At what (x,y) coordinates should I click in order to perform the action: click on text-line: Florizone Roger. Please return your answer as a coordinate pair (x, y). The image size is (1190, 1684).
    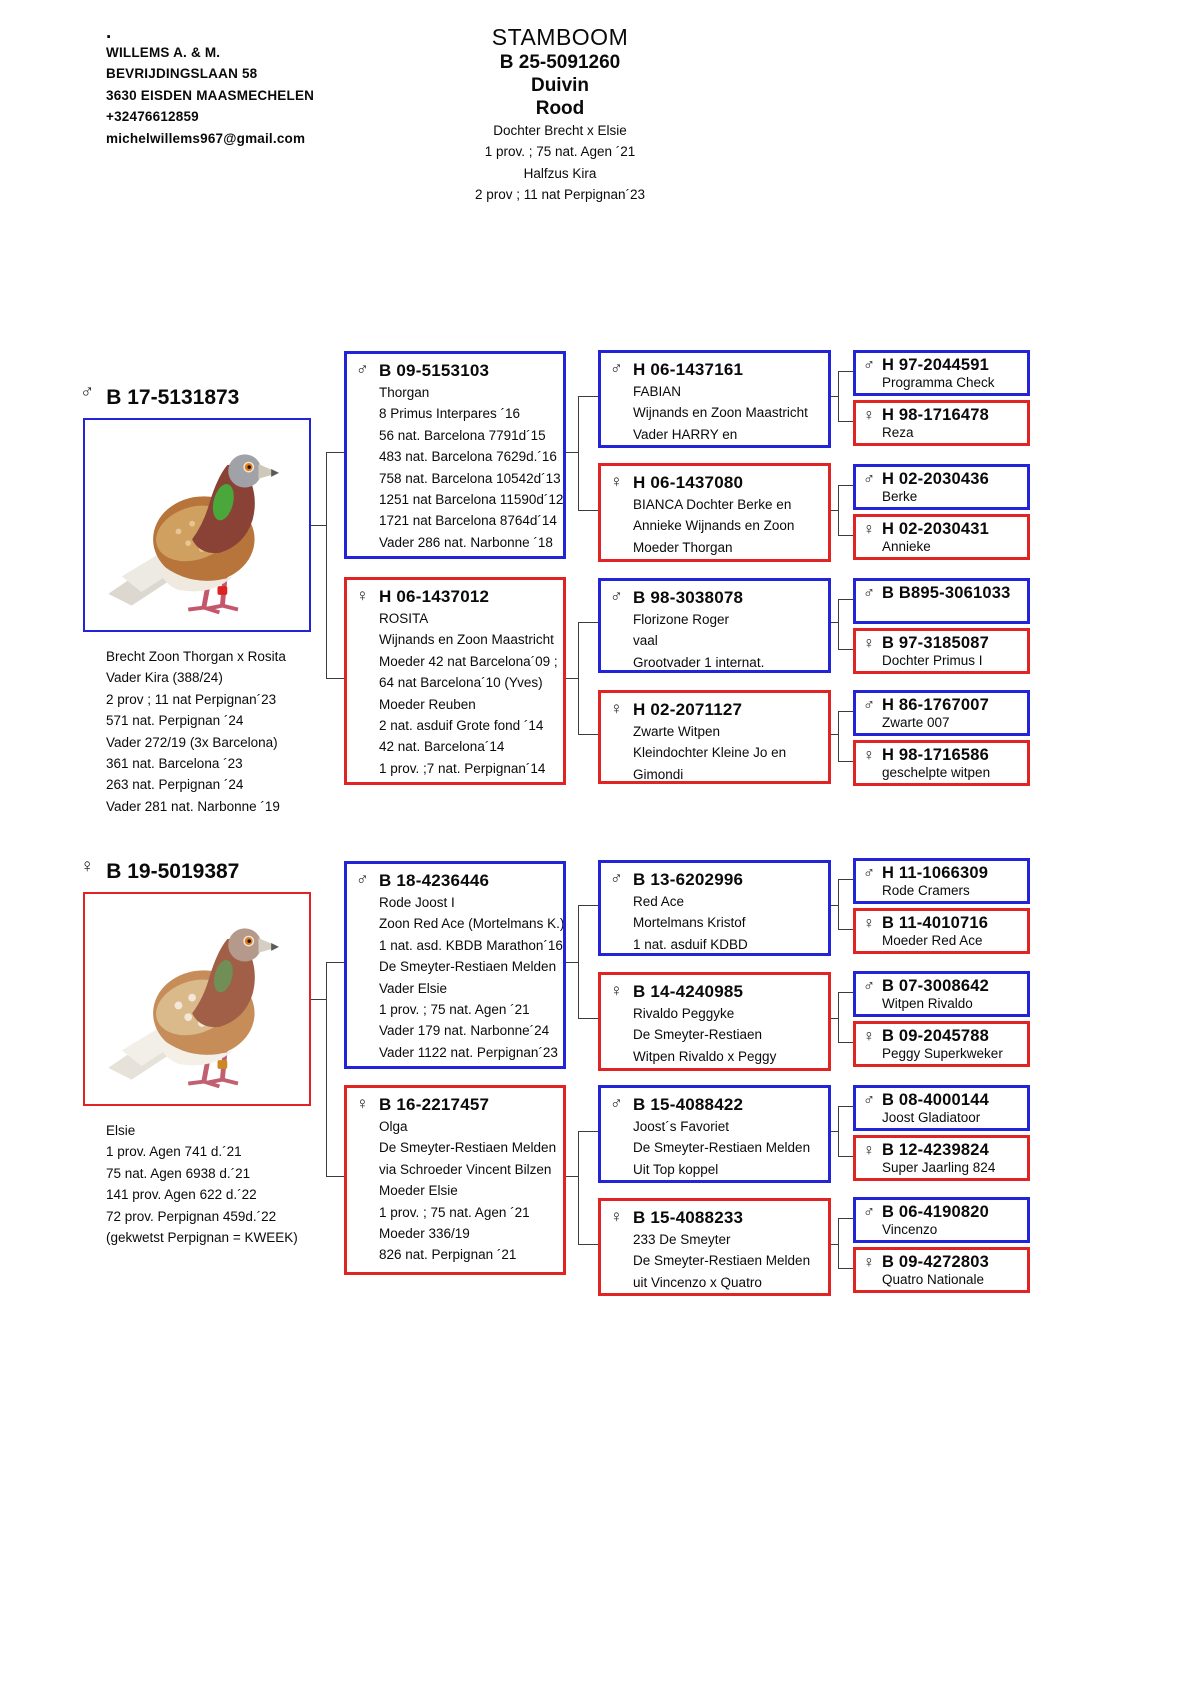
    Looking at the image, I should click on (681, 619).